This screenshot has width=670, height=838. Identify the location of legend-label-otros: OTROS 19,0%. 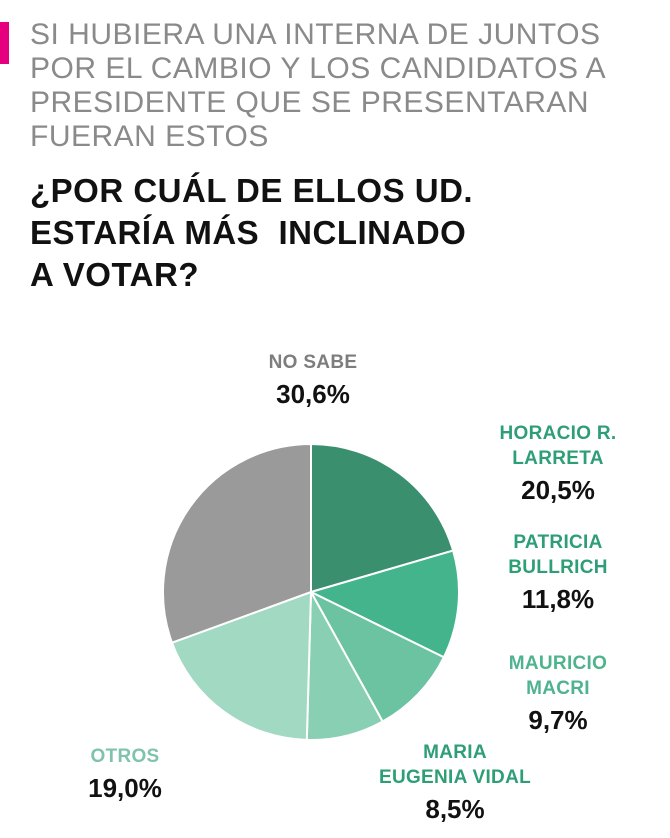
(125, 774).